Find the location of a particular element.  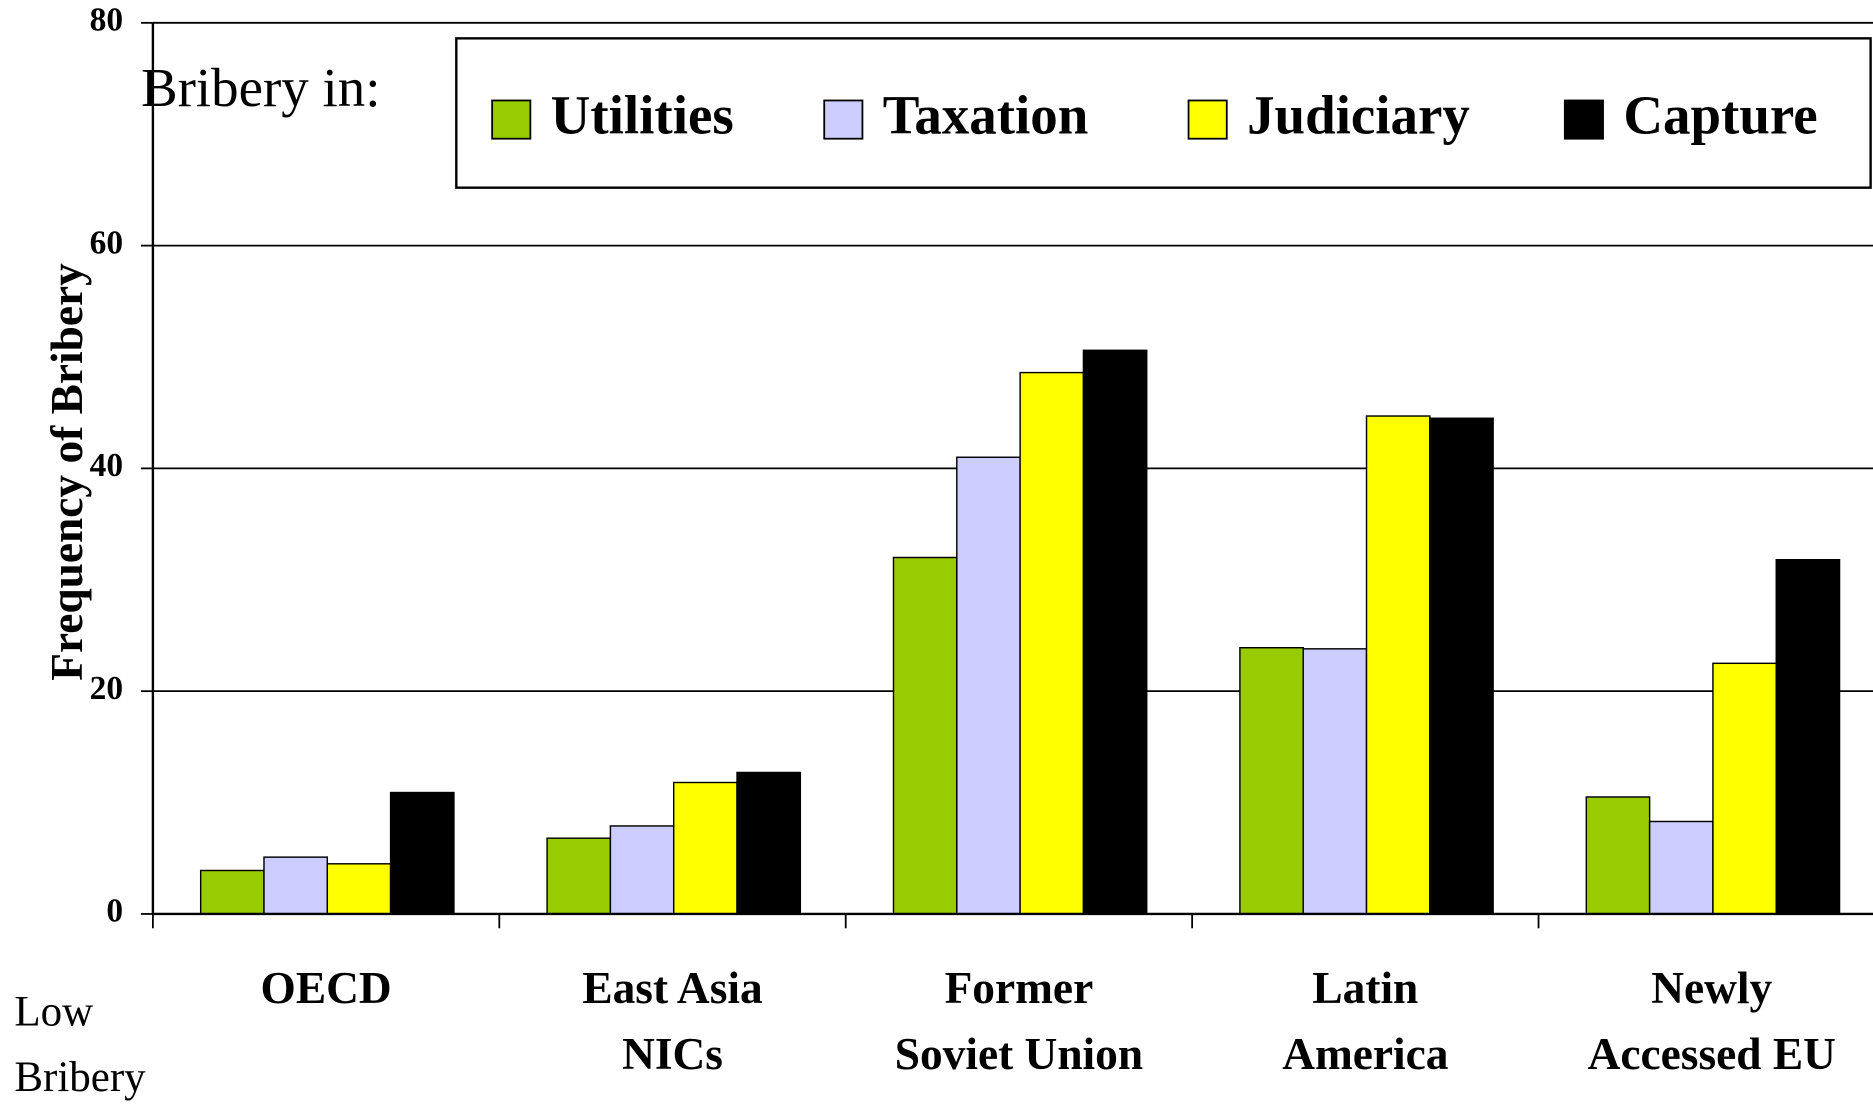

y-tick-label: 80 is located at coordinates (106, 20).